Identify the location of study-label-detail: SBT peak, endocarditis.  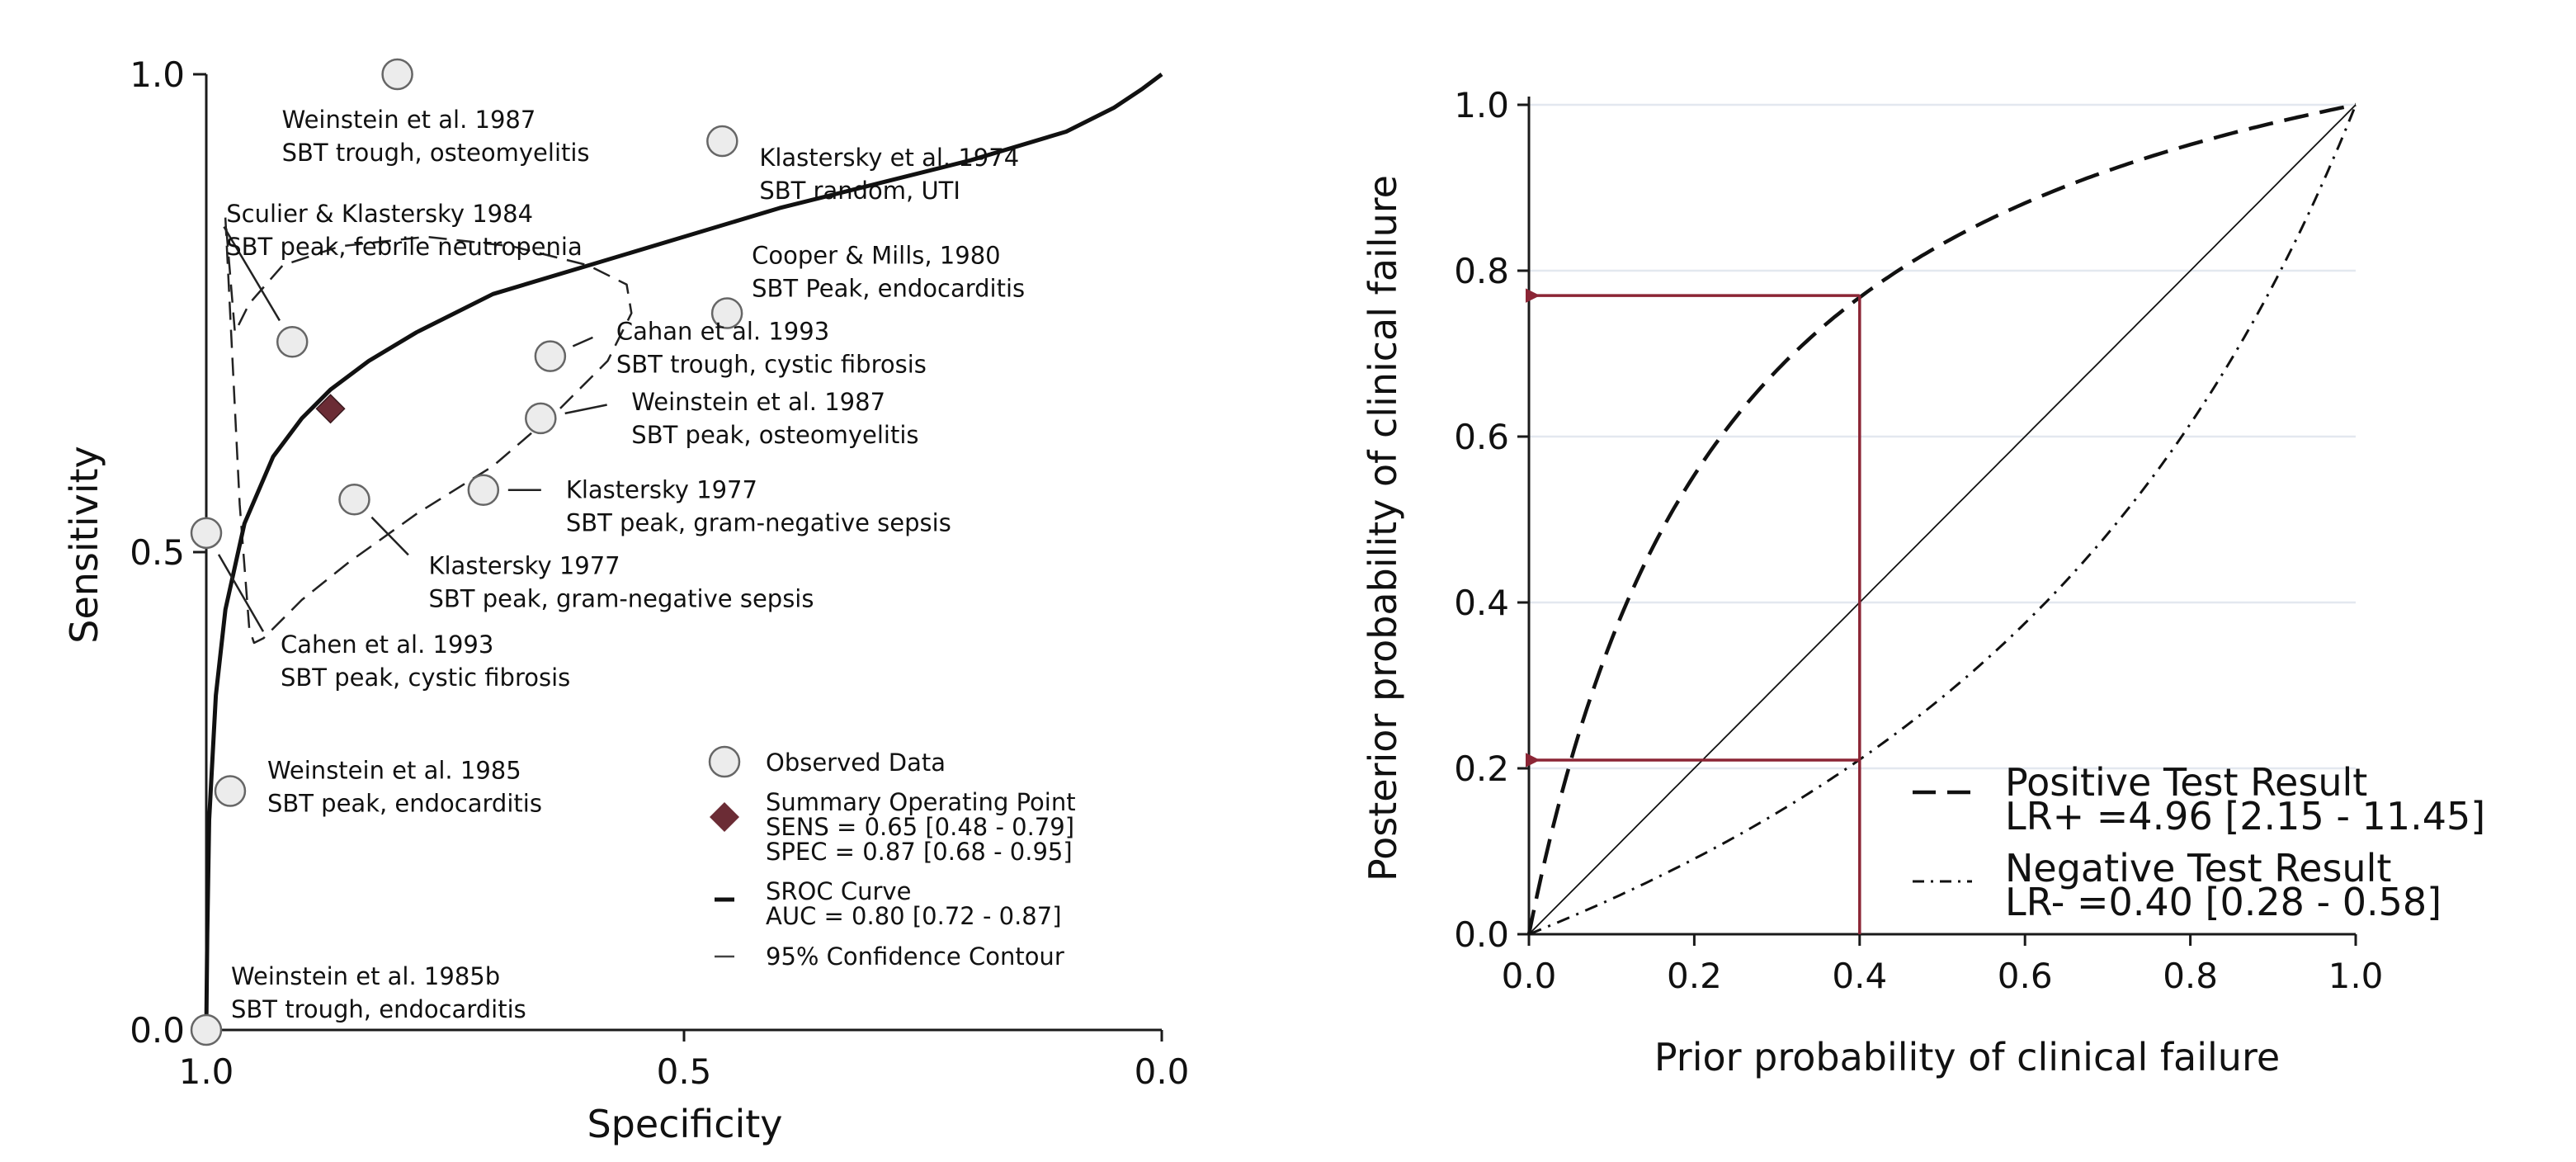
(404, 804).